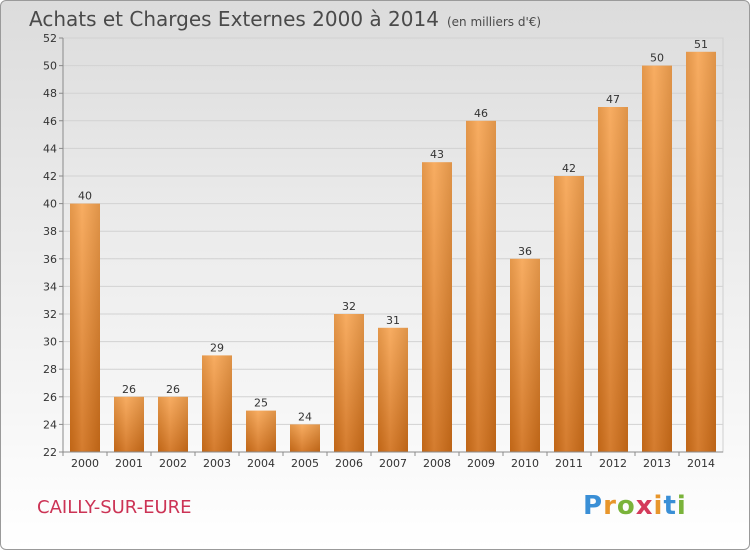 Image resolution: width=750 pixels, height=550 pixels. What do you see at coordinates (626, 506) in the screenshot?
I see `logo-letter: o` at bounding box center [626, 506].